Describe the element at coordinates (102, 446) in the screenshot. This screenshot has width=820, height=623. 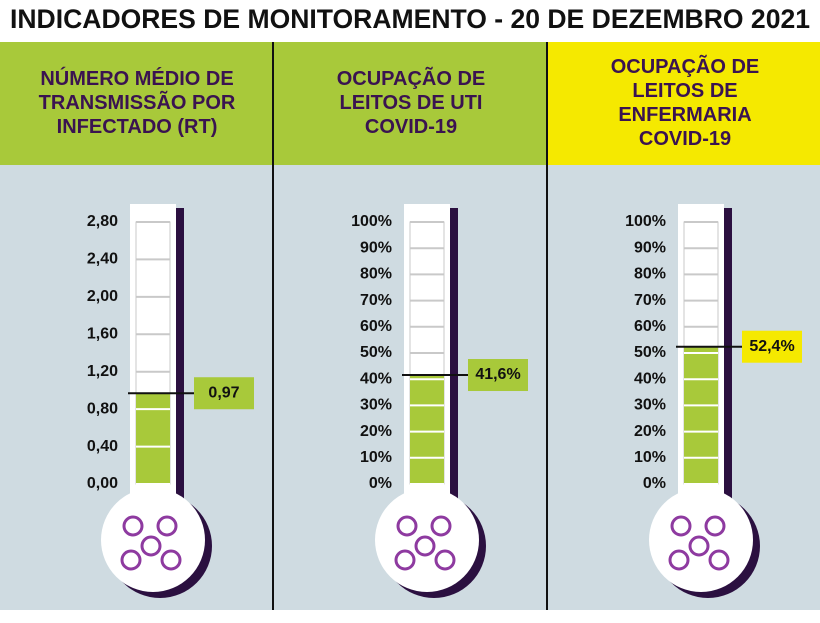
I see `y-tick-label: 0,40` at that location.